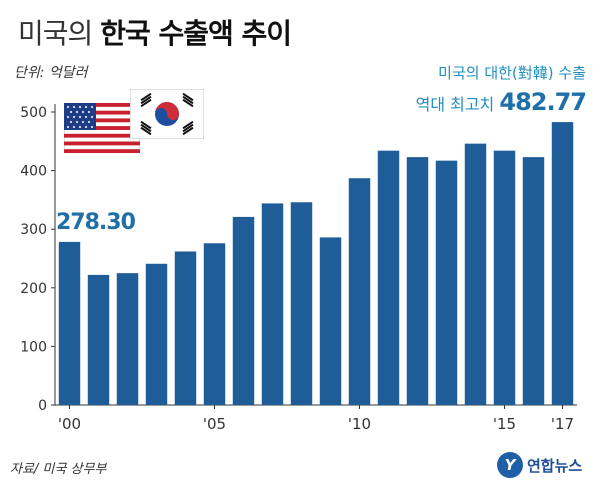 Image resolution: width=600 pixels, height=487 pixels. I want to click on record-value: 482.77, so click(543, 102).